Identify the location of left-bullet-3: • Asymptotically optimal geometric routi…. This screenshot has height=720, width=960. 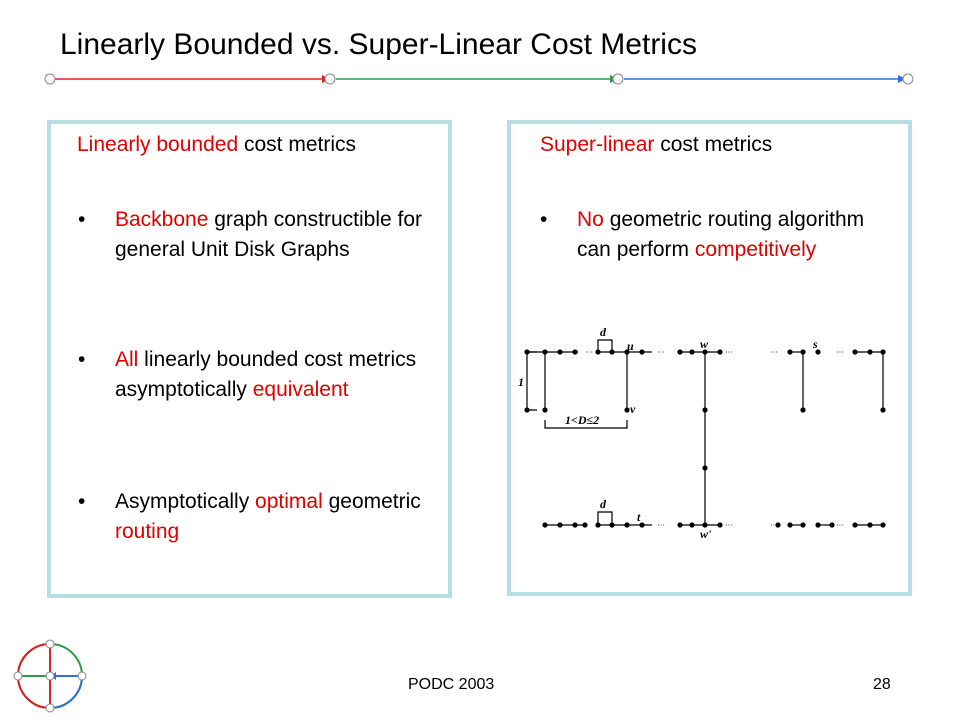
(249, 516).